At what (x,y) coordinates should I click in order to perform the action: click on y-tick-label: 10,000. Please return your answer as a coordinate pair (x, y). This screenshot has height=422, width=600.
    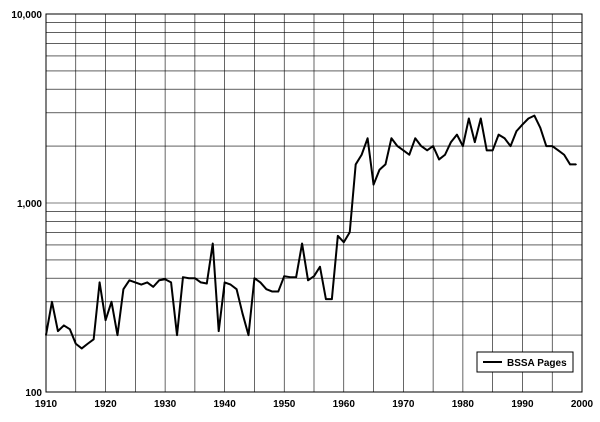
    Looking at the image, I should click on (26, 15).